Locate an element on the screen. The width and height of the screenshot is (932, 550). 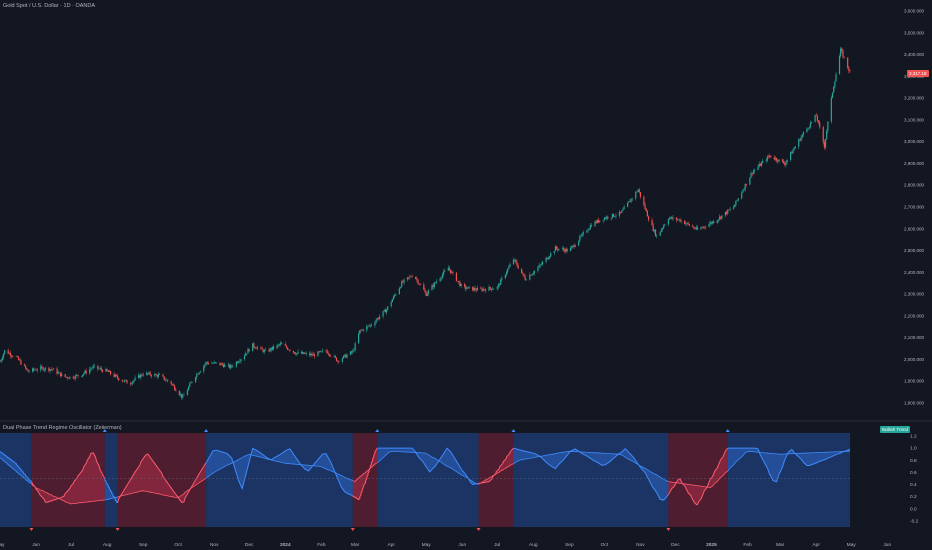
oscillator-axis-label: 1.0 is located at coordinates (913, 449).